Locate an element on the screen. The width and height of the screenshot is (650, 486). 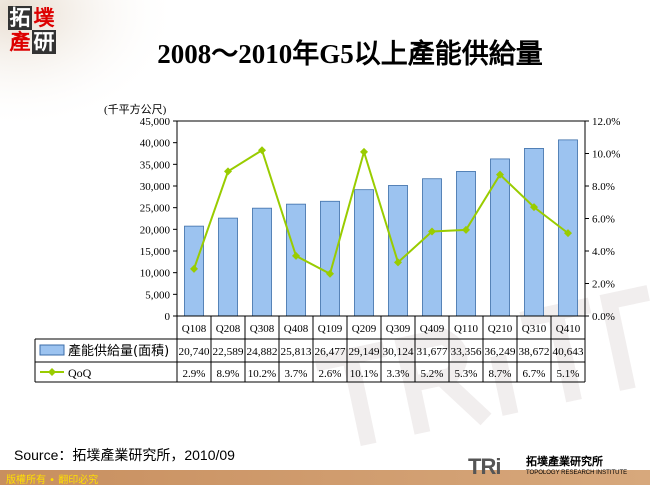
bar-value-label: 29,149 is located at coordinates (365, 352).